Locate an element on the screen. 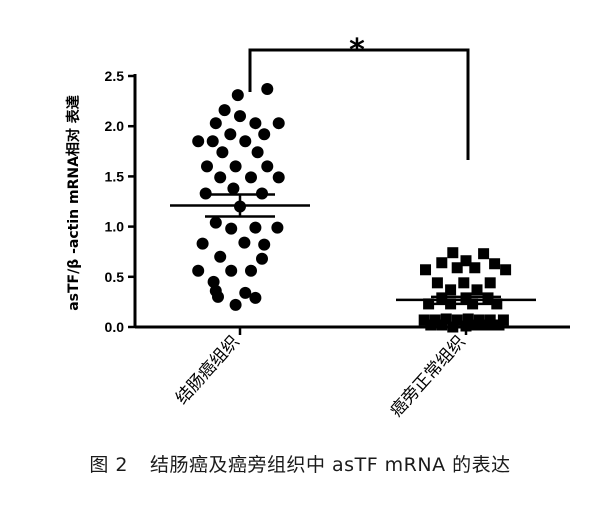 This screenshot has width=600, height=508. y-tick-label: 0.0 is located at coordinates (115, 327).